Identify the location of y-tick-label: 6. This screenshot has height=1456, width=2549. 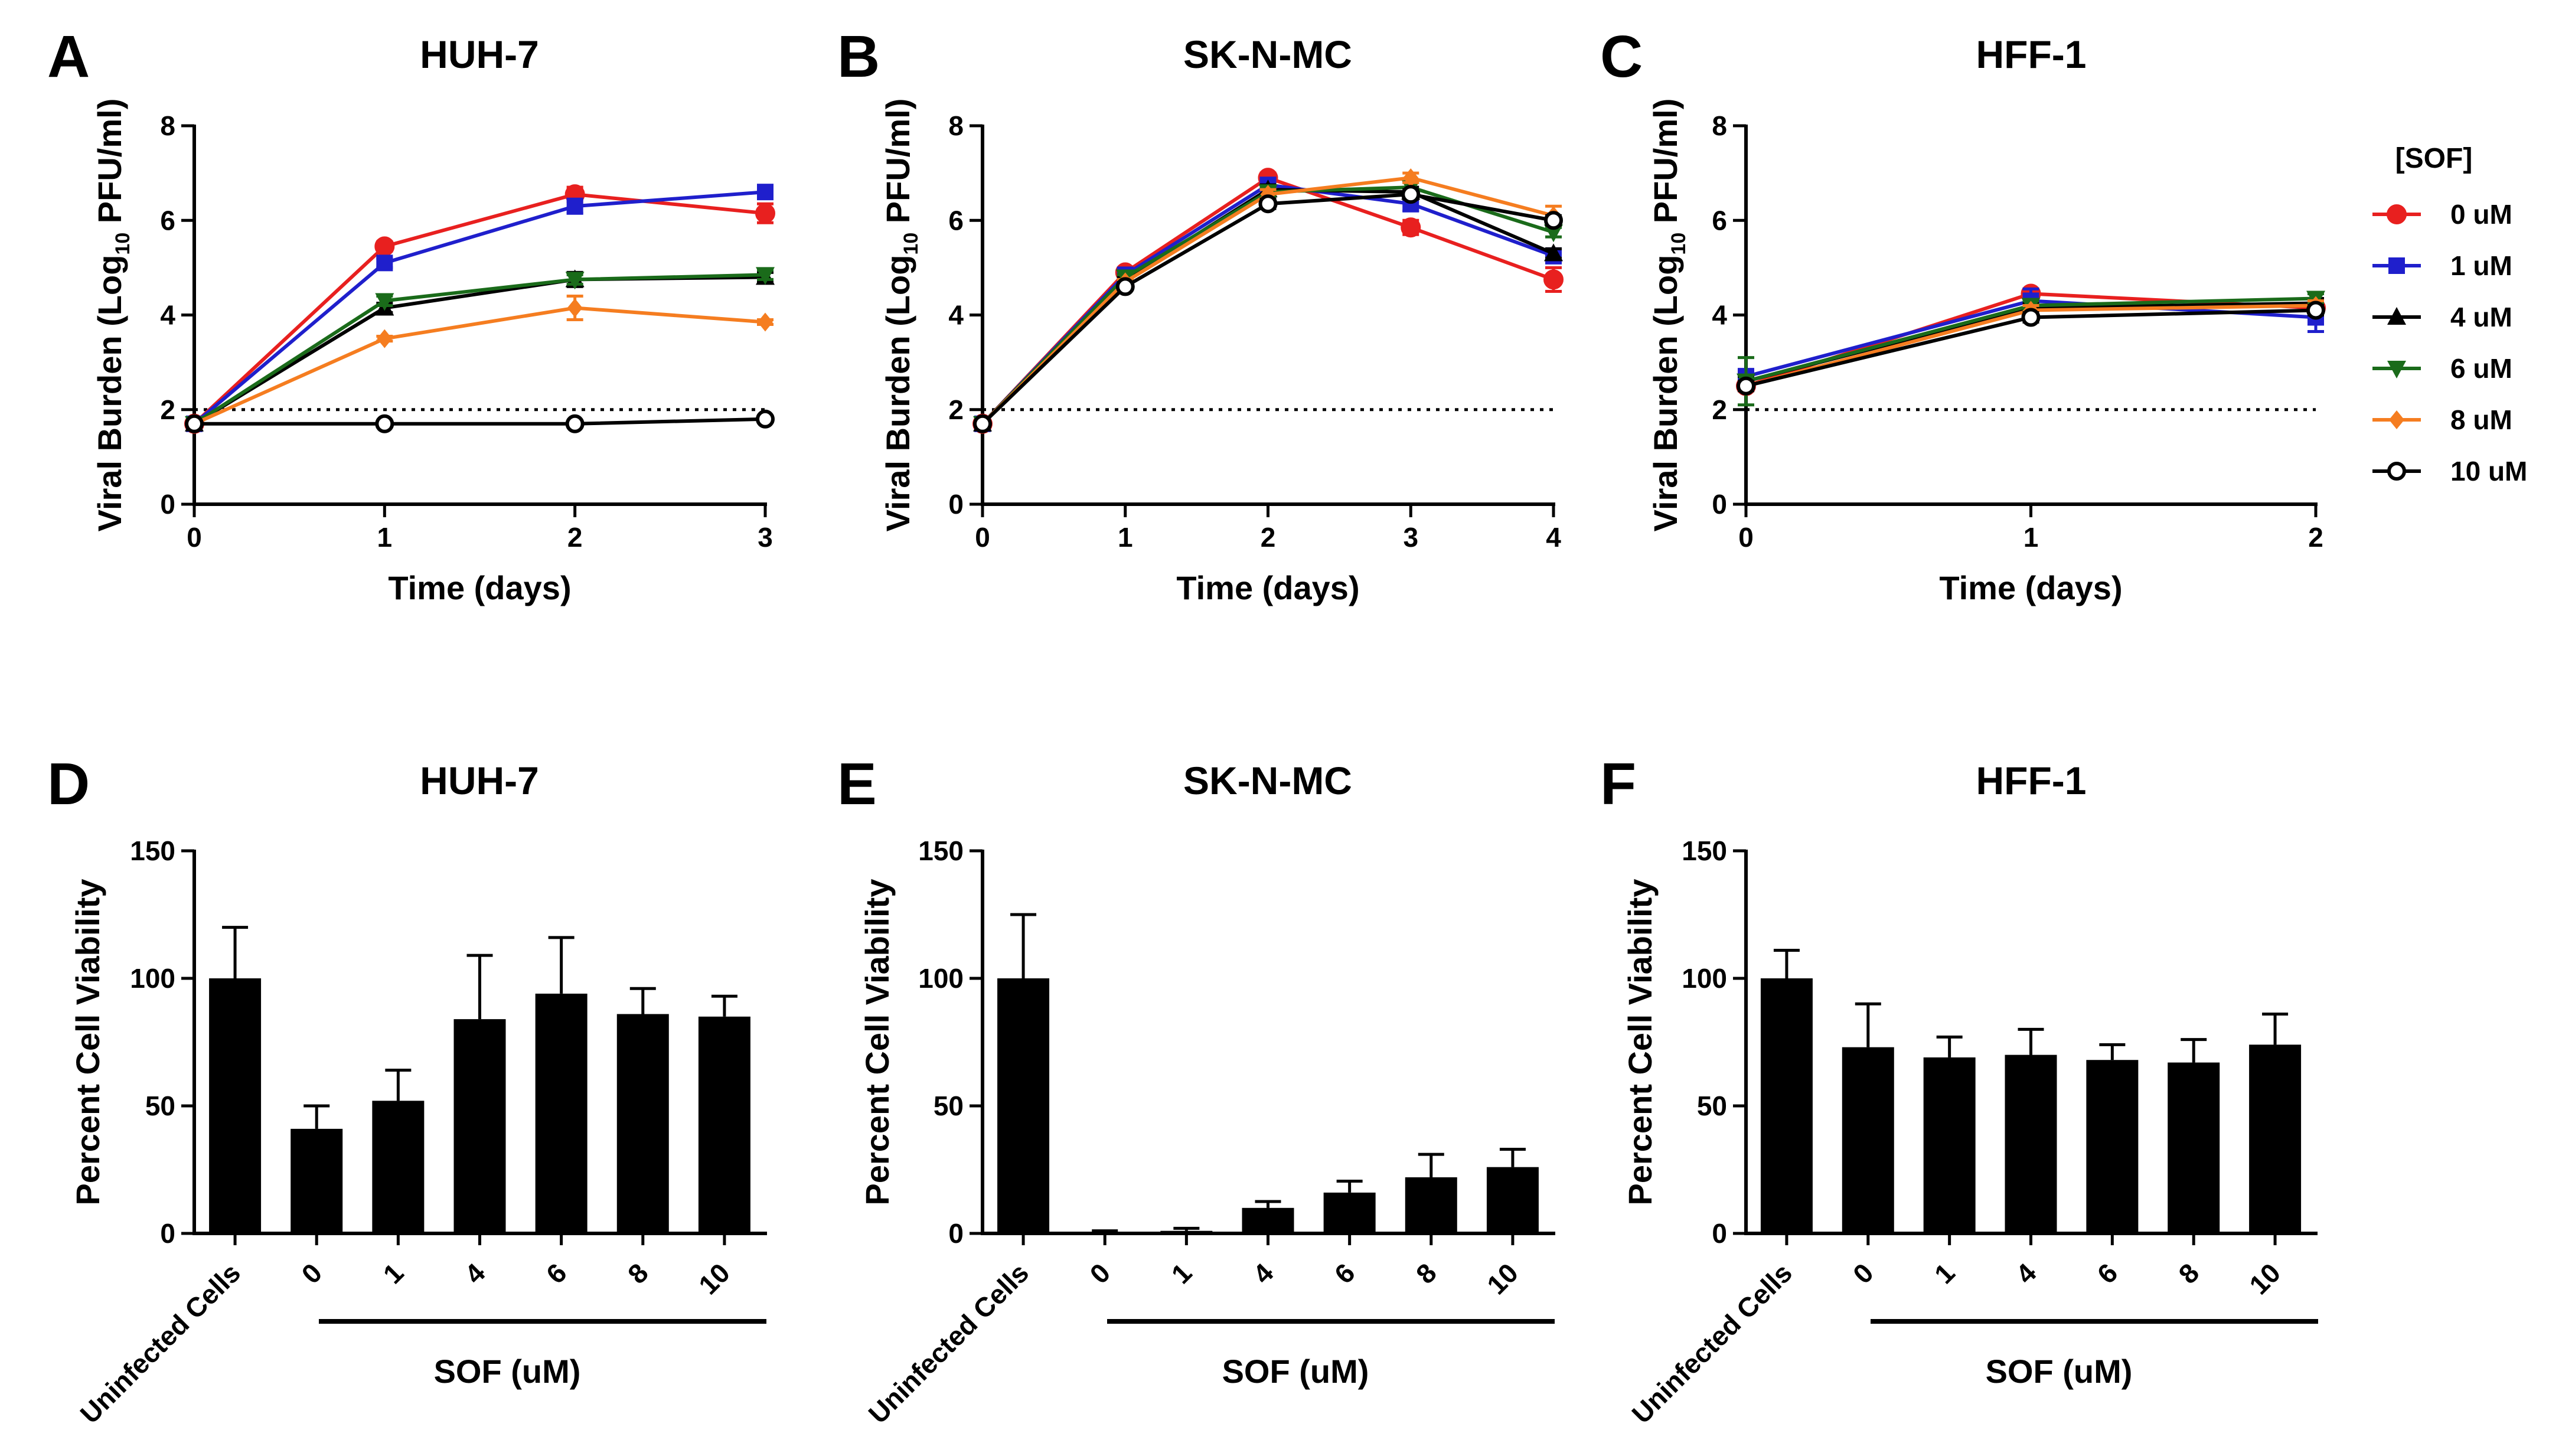
(956, 220).